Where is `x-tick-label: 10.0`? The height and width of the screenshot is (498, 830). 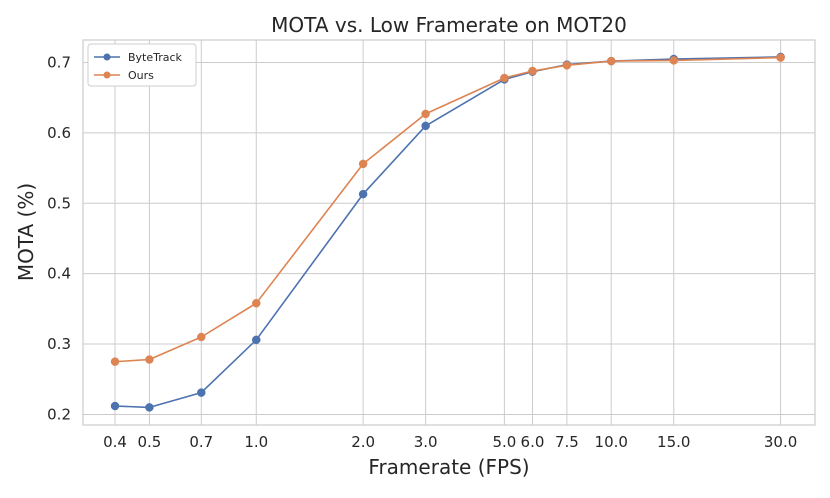
x-tick-label: 10.0 is located at coordinates (611, 442).